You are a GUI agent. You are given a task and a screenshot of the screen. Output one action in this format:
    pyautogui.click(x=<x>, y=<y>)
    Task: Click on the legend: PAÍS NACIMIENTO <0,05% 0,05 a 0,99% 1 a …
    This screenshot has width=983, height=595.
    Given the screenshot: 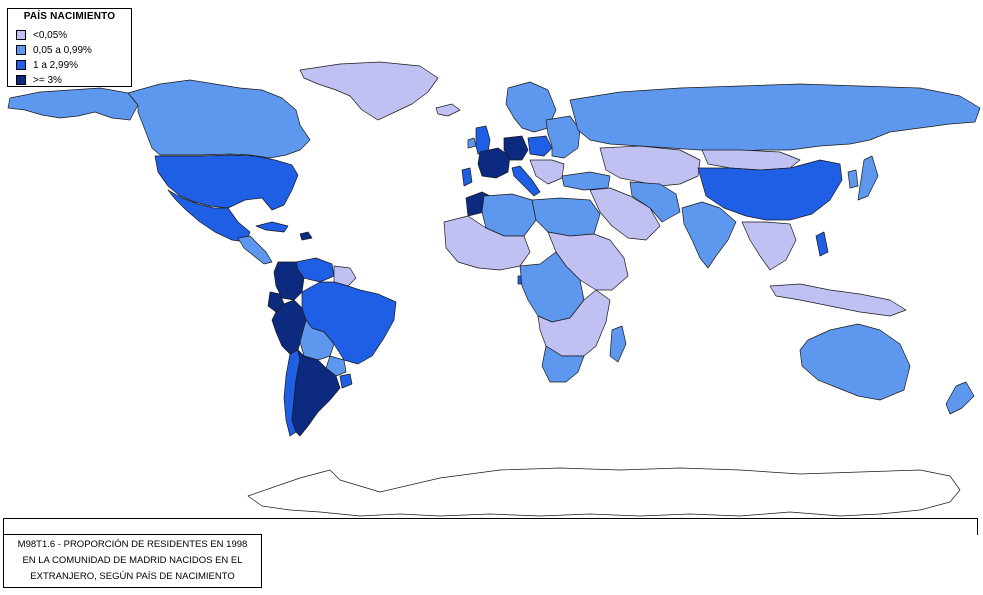 What is the action you would take?
    pyautogui.click(x=69, y=47)
    